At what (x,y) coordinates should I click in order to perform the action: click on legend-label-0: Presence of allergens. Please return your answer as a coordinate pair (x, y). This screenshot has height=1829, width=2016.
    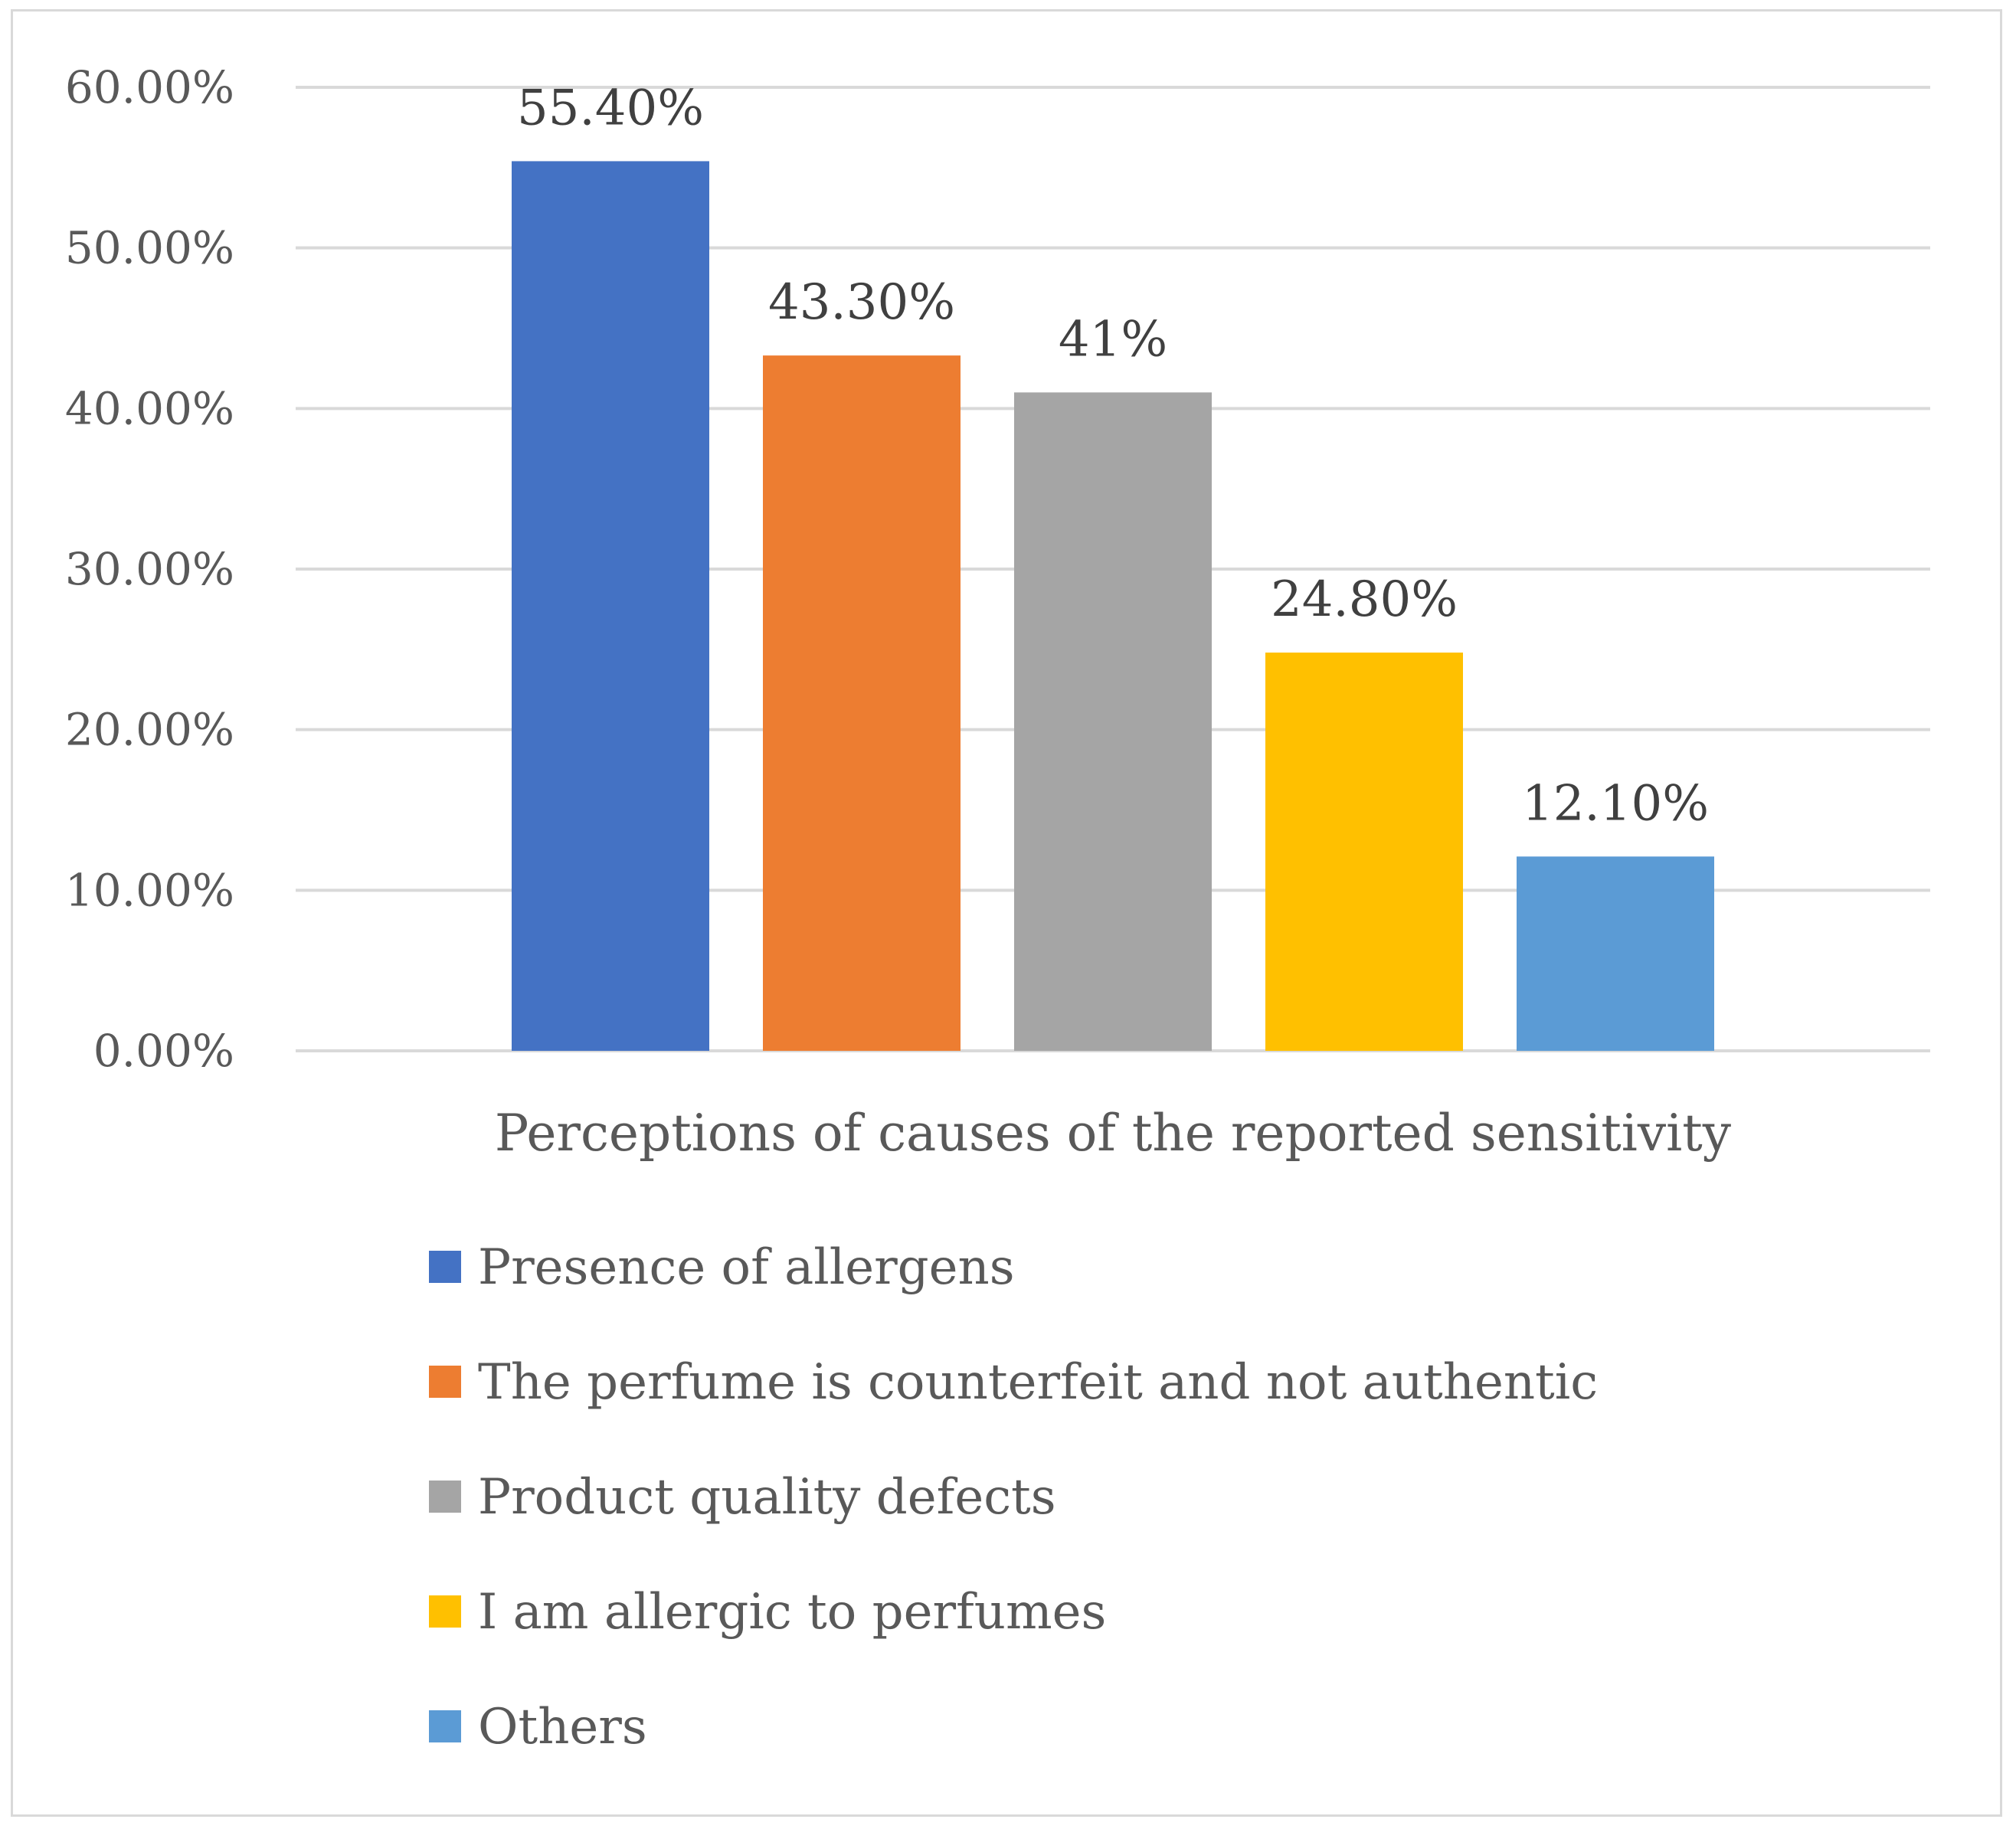
    Looking at the image, I should click on (746, 1267).